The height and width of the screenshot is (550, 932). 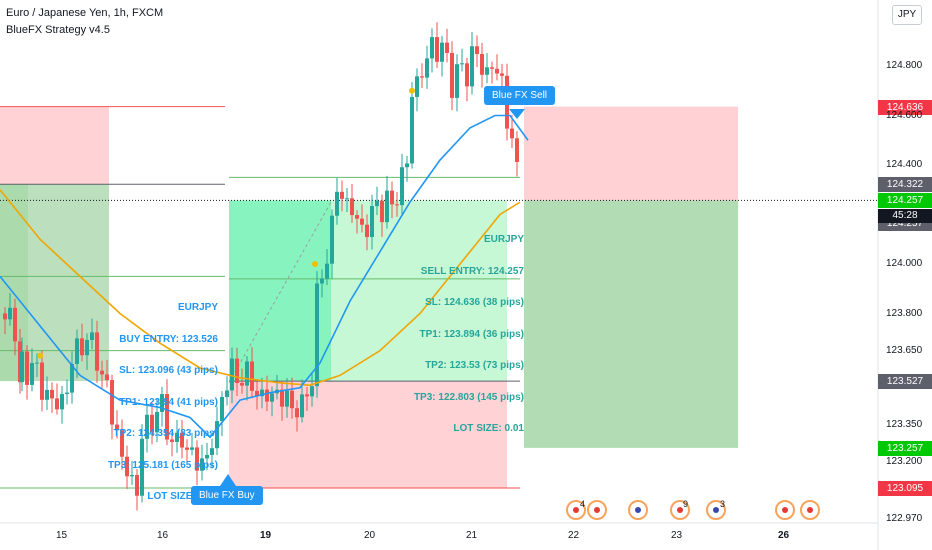 What do you see at coordinates (227, 495) in the screenshot?
I see `buy-signal-label: Blue FX Buy` at bounding box center [227, 495].